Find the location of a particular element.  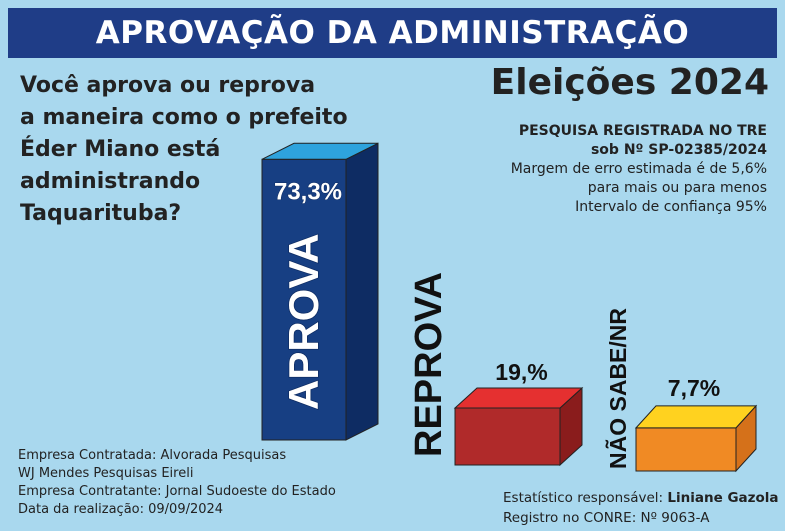

question-line: a maneira como o prefeito is located at coordinates (184, 117).